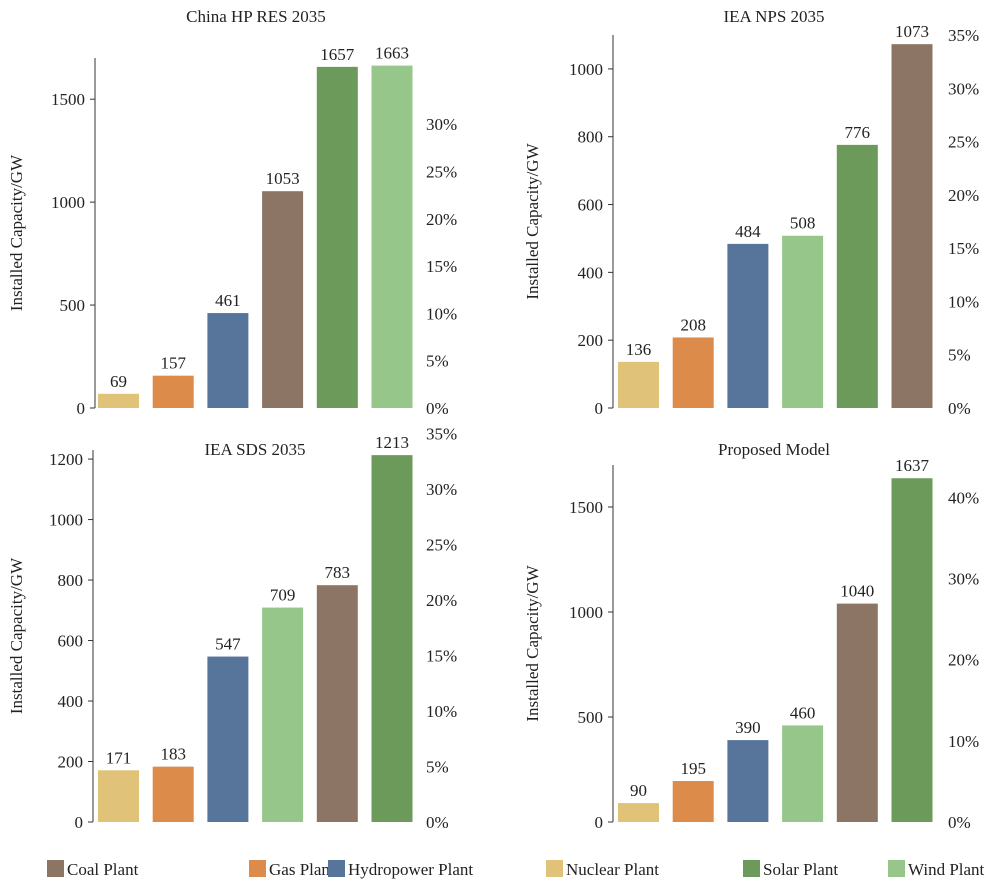 Image resolution: width=993 pixels, height=890 pixels. Describe the element at coordinates (103, 869) in the screenshot. I see `legend-label: Coal Plant` at that location.